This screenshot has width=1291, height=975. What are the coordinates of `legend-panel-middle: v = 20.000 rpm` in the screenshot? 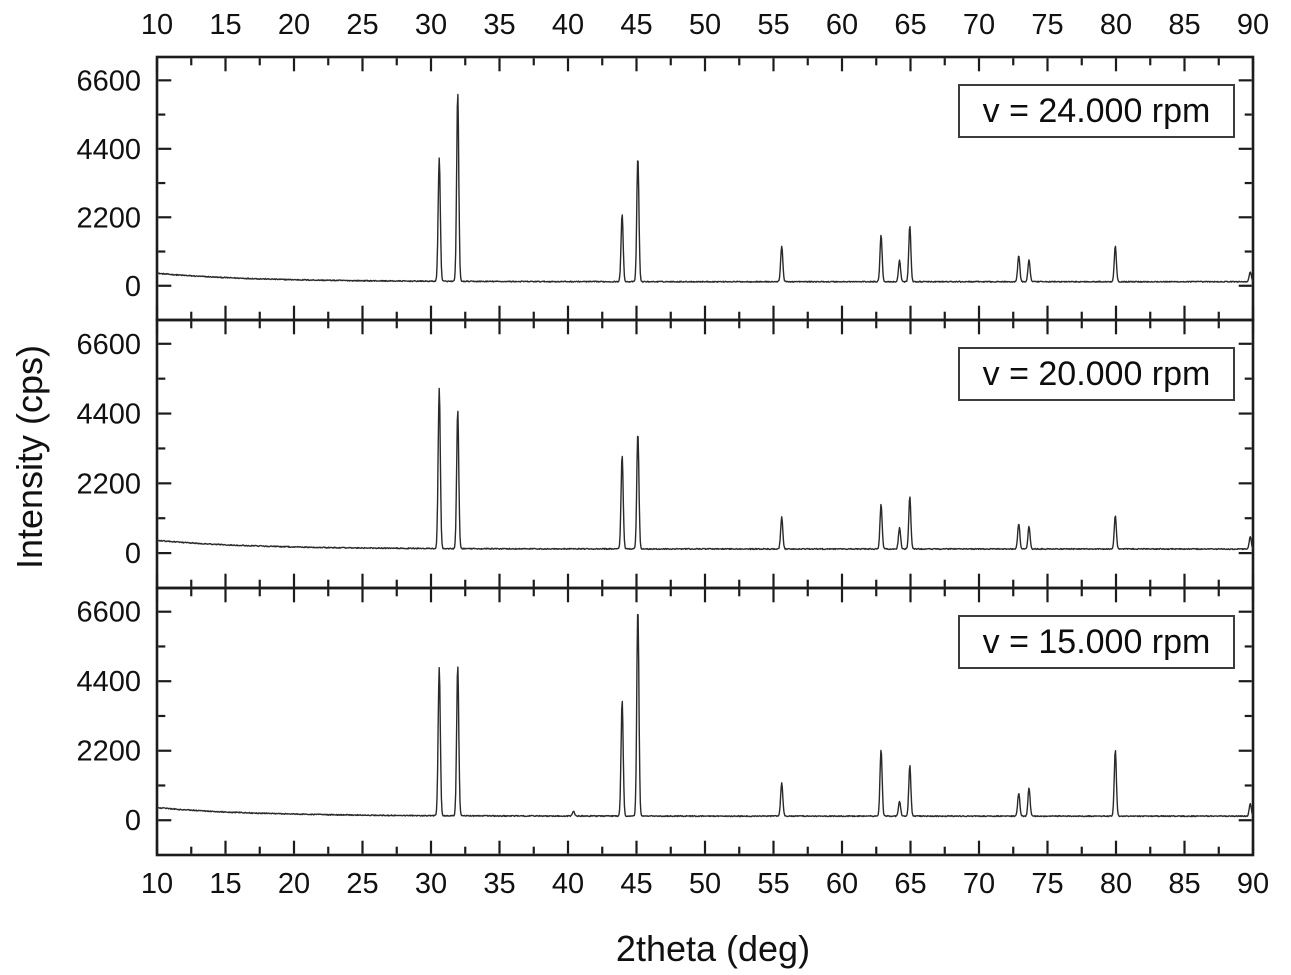 It's located at (1096, 374).